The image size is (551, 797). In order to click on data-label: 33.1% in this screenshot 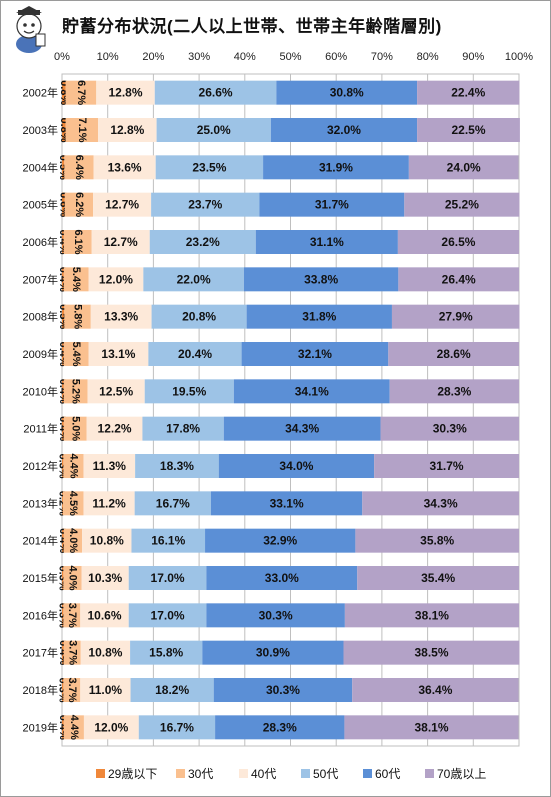, I will do `click(287, 503)`.